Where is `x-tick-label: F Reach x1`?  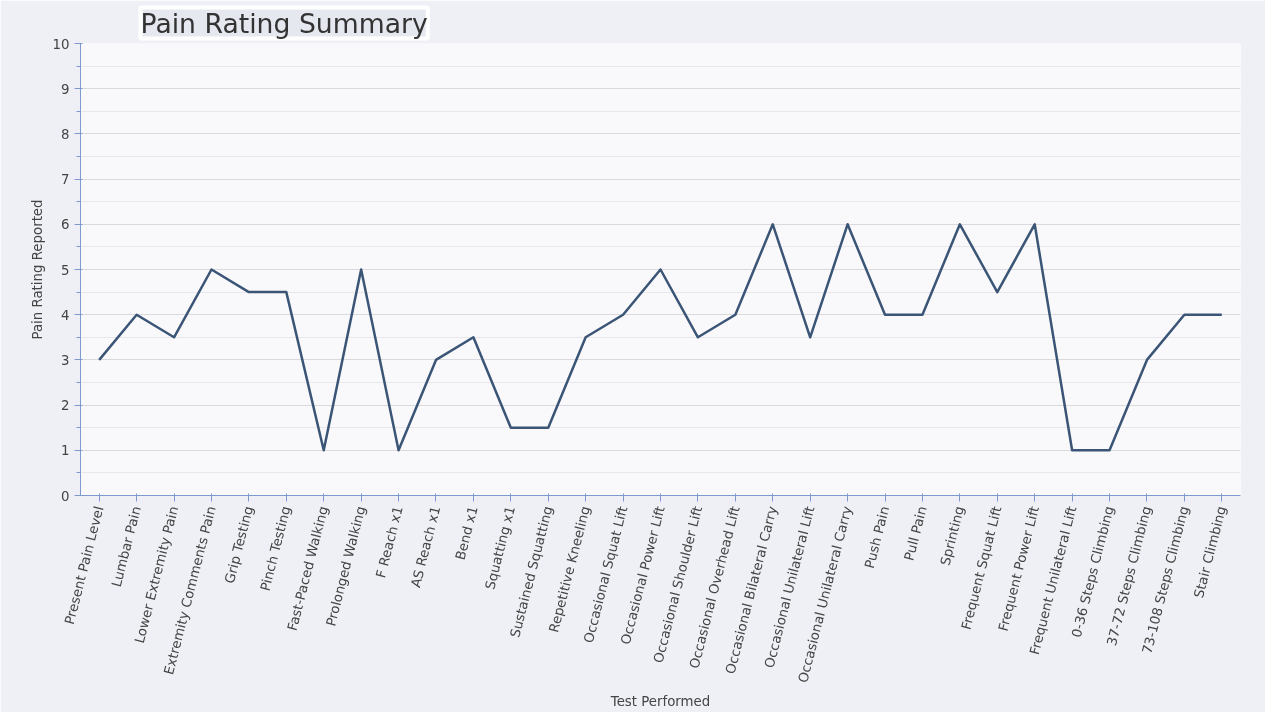
x-tick-label: F Reach x1 is located at coordinates (389, 542).